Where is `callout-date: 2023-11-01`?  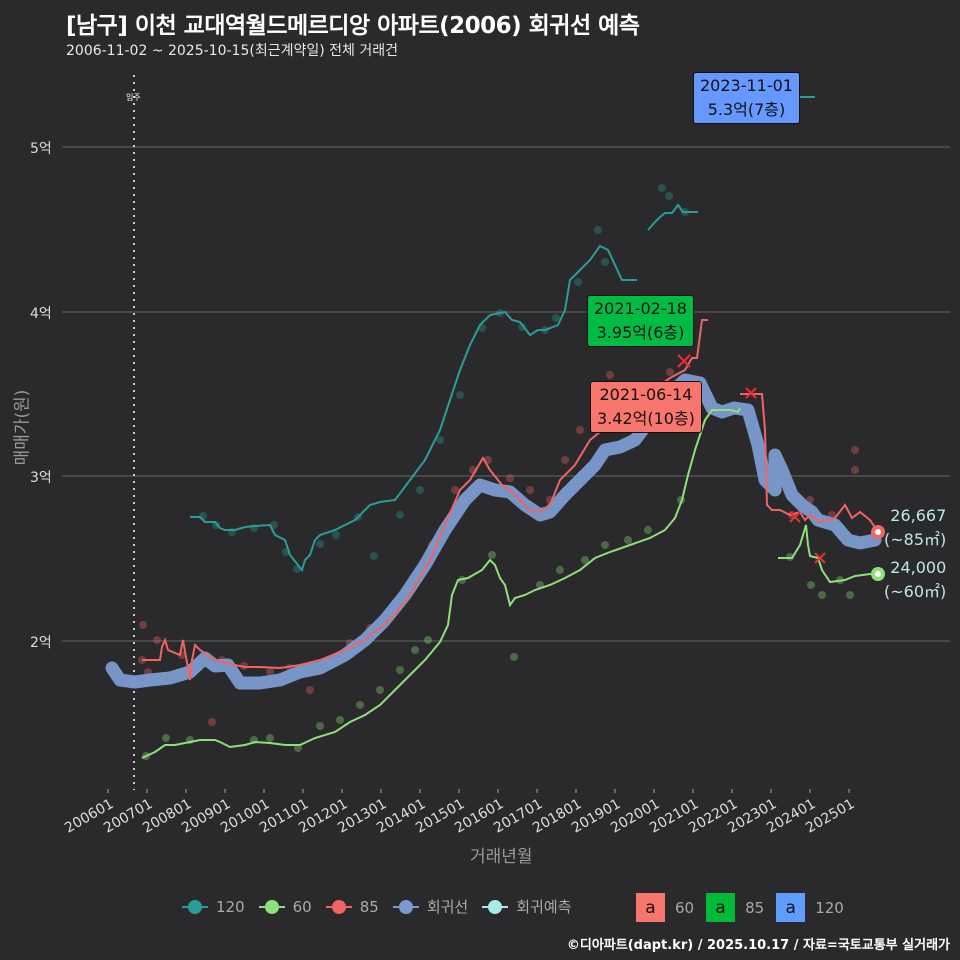 callout-date: 2023-11-01 is located at coordinates (746, 85).